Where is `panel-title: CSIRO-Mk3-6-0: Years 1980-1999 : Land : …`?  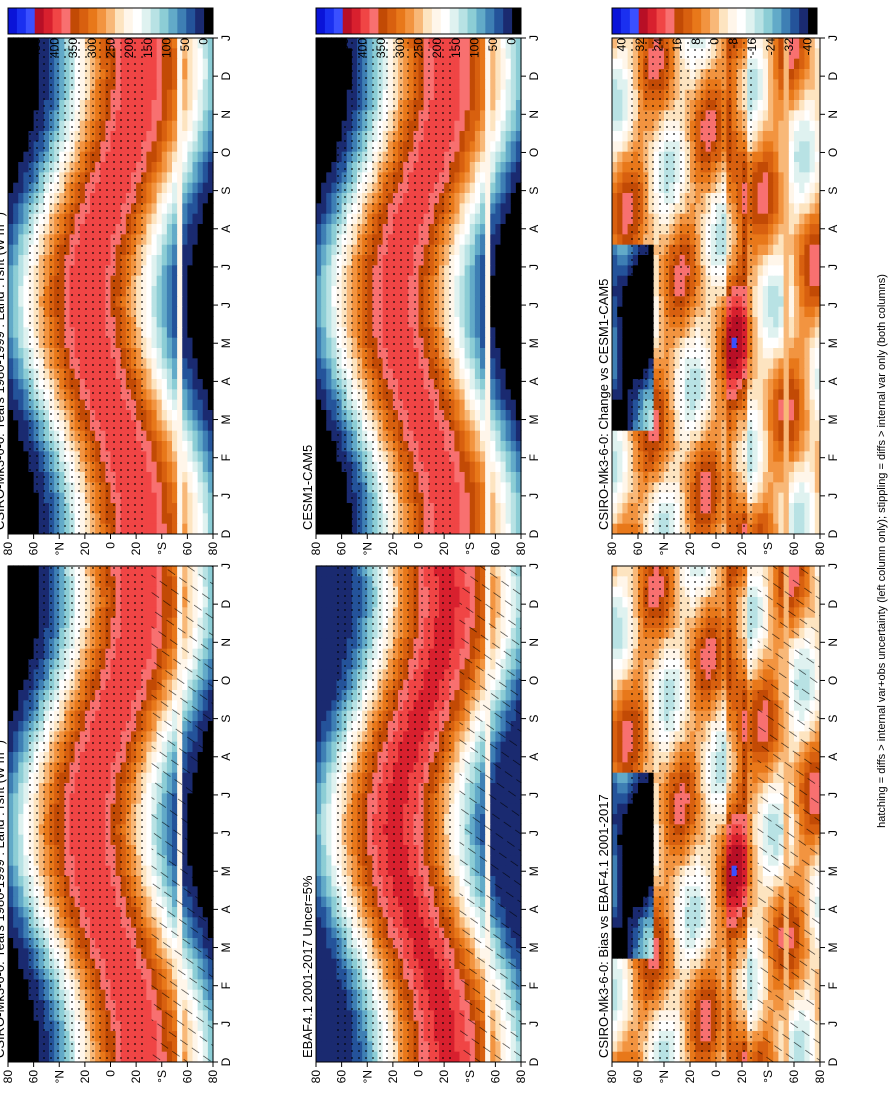 panel-title: CSIRO-Mk3-6-0: Years 1980-1999 : Land : … is located at coordinates (3, 371).